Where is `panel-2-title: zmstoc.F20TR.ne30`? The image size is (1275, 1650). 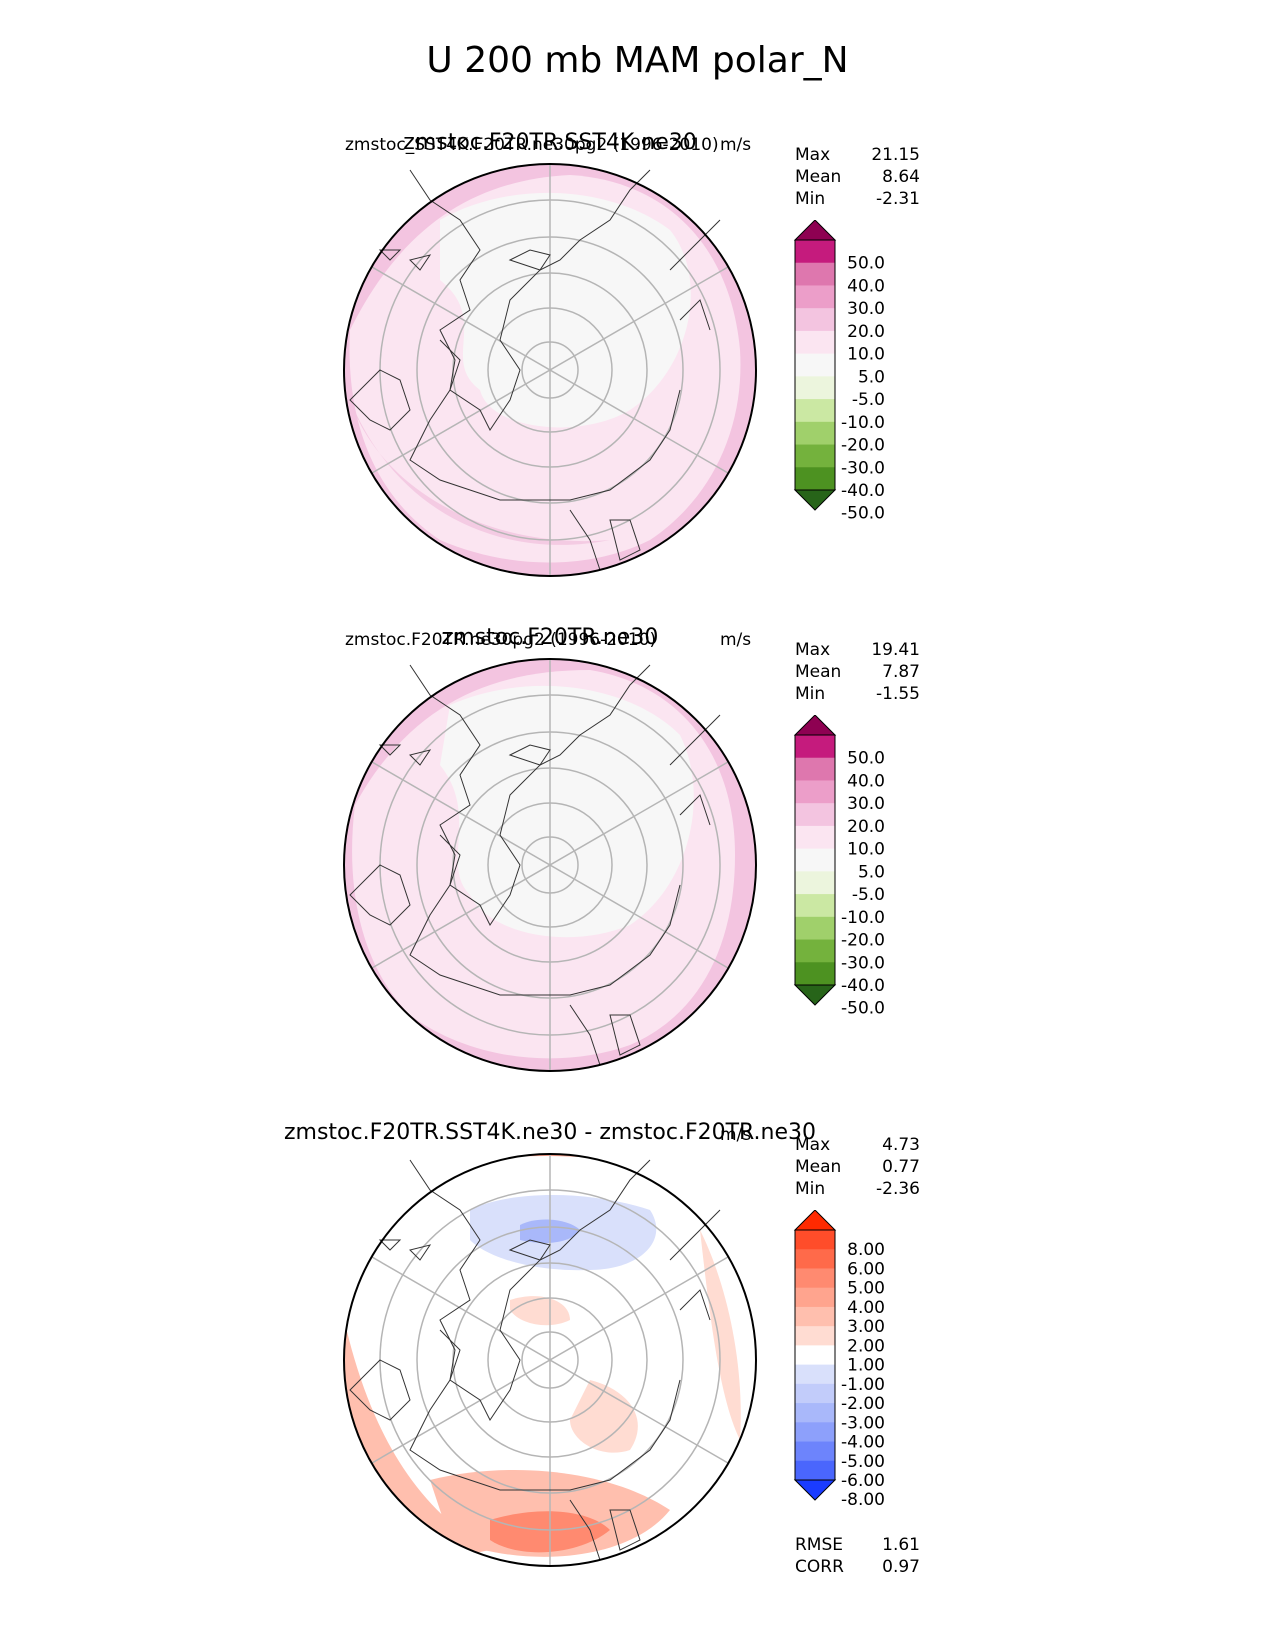 panel-2-title: zmstoc.F20TR.ne30 is located at coordinates (550, 637).